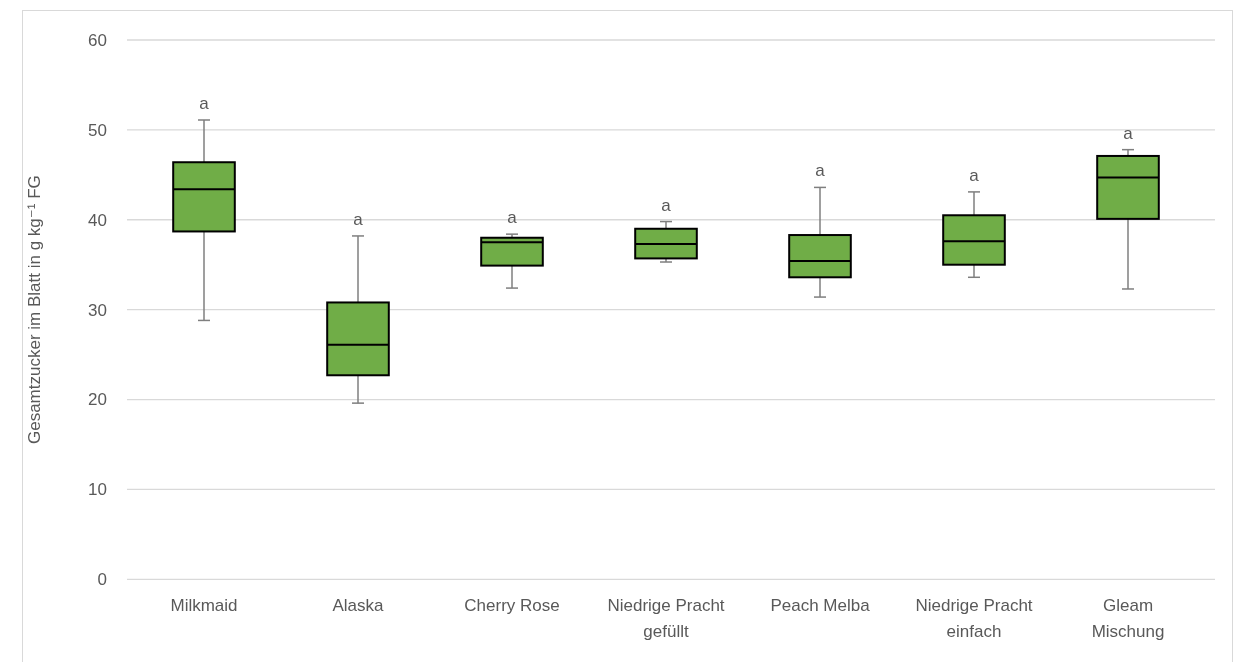 The height and width of the screenshot is (662, 1235). Describe the element at coordinates (1128, 618) in the screenshot. I see `x-tick-label: Gleam Mischung` at that location.